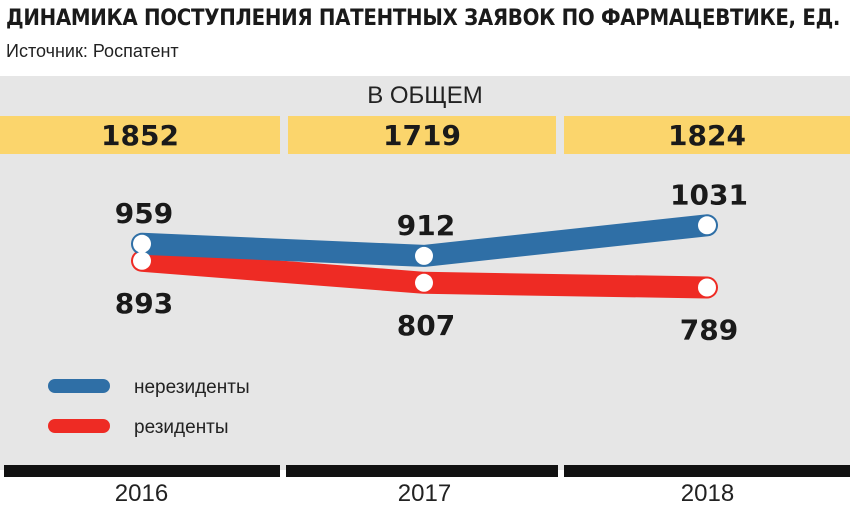 This screenshot has height=512, width=850. What do you see at coordinates (424, 256) in the screenshot?
I see `point-nonresidents-2017` at bounding box center [424, 256].